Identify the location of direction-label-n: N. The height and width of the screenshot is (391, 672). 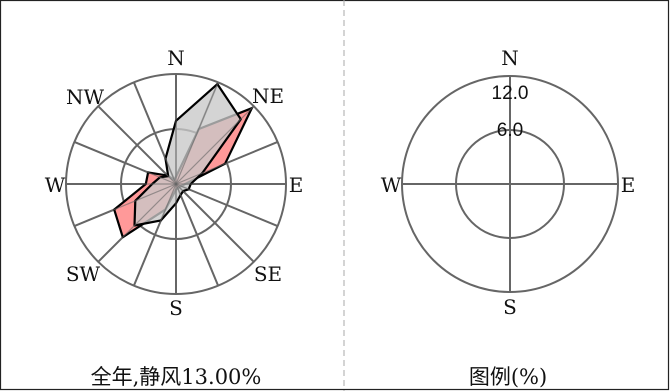
(176, 58).